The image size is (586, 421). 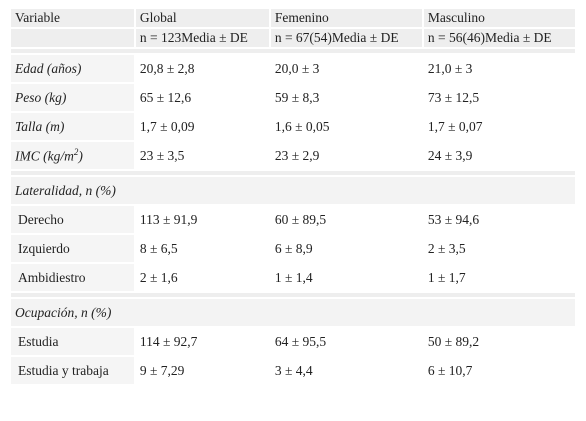 What do you see at coordinates (72, 370) in the screenshot?
I see `row-label-estudia-trabaja: Estudia y trabaja` at bounding box center [72, 370].